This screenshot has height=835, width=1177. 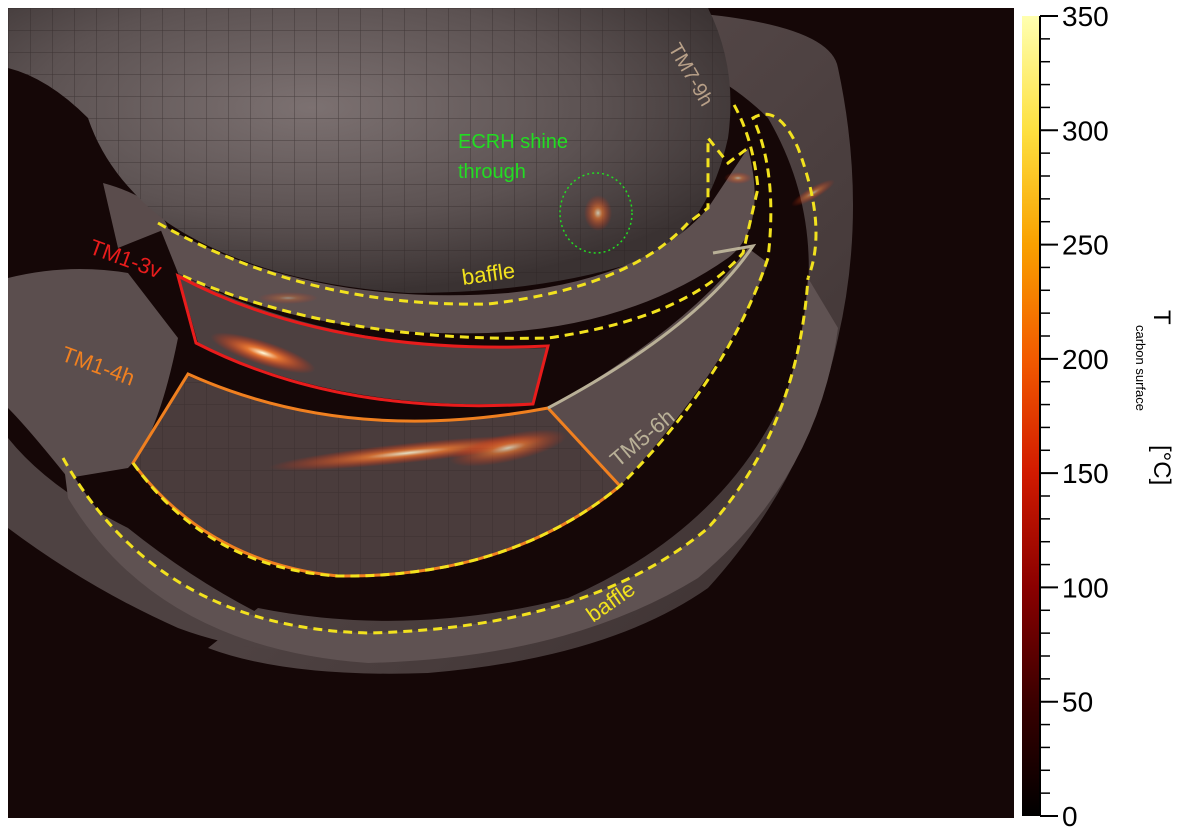 What do you see at coordinates (1070, 815) in the screenshot?
I see `colorbar-tick-label: 0` at bounding box center [1070, 815].